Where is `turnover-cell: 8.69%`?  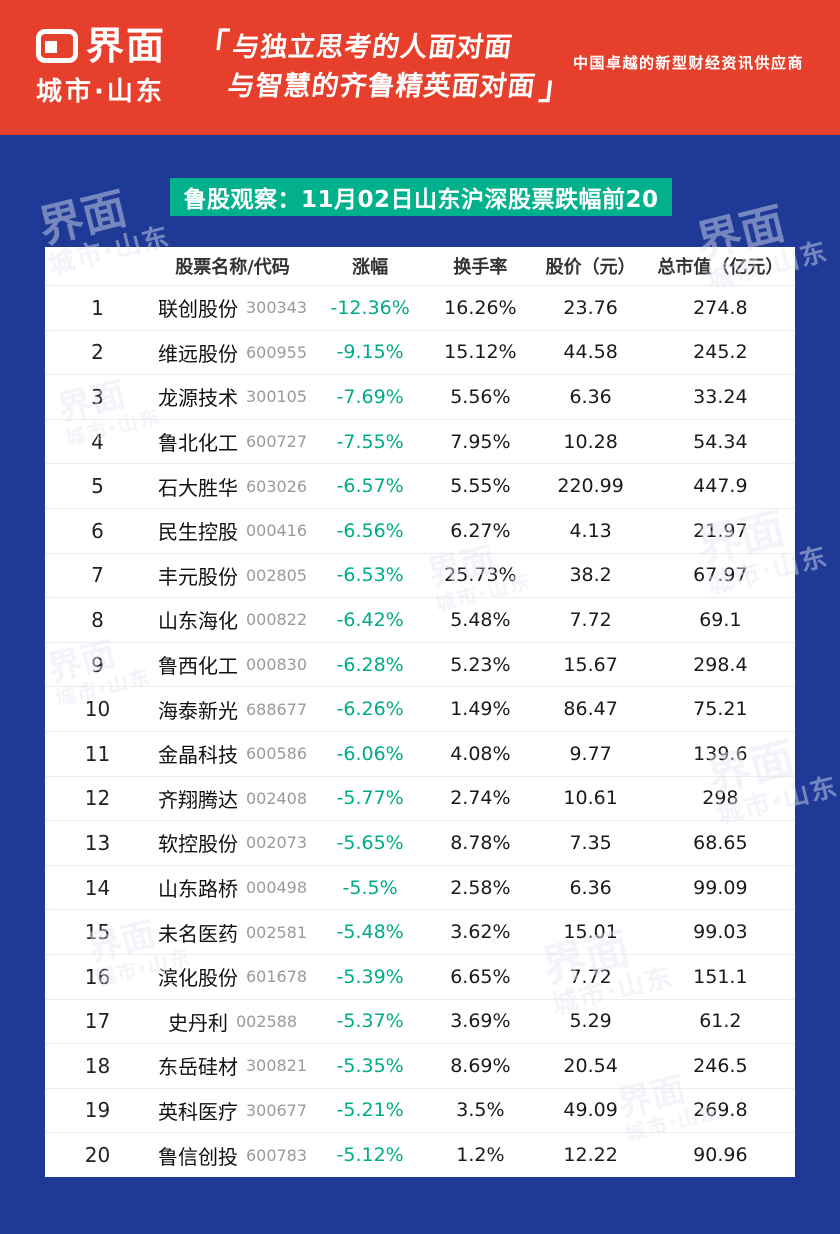 turnover-cell: 8.69% is located at coordinates (480, 1065).